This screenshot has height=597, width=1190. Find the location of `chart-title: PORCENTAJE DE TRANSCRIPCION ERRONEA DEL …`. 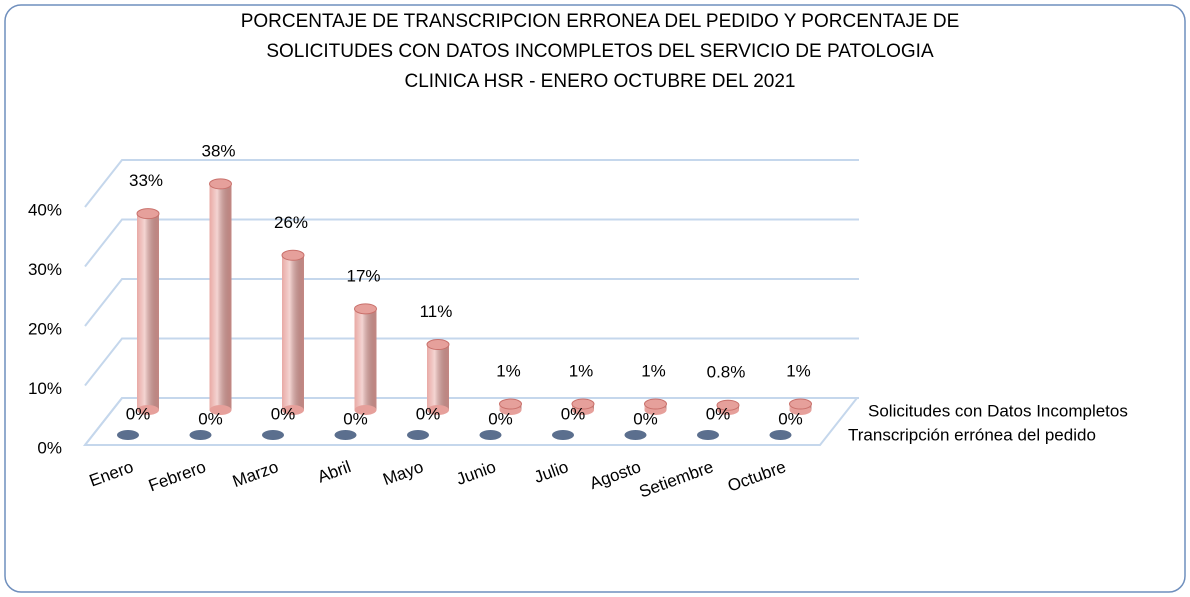

chart-title: PORCENTAJE DE TRANSCRIPCION ERRONEA DEL … is located at coordinates (600, 21).